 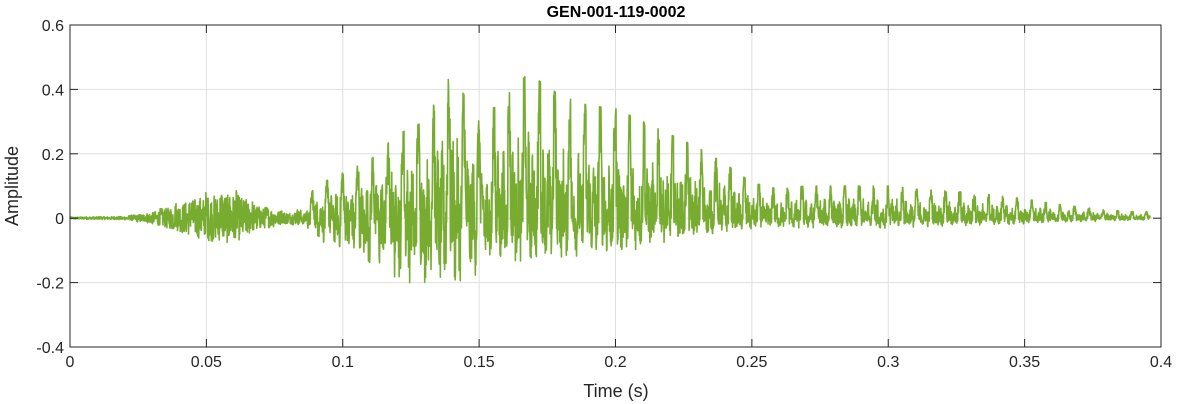 What do you see at coordinates (616, 12) in the screenshot?
I see `chart-title: GEN-001-119-0002` at bounding box center [616, 12].